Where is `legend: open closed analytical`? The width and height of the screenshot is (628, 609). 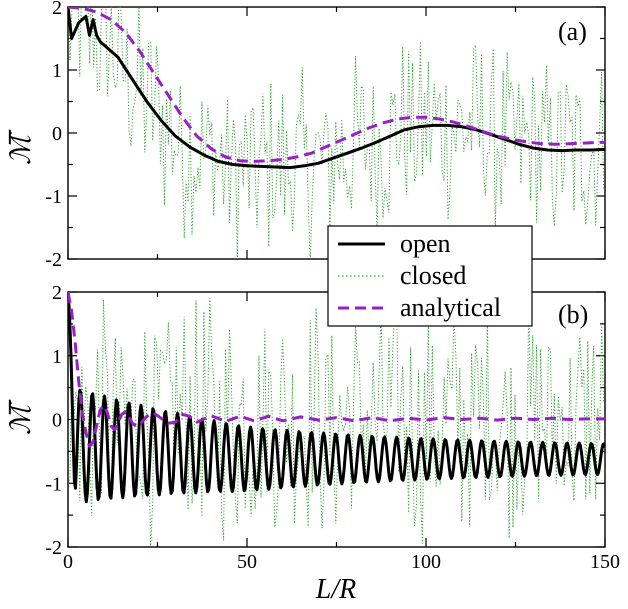 legend: open closed analytical is located at coordinates (430, 276).